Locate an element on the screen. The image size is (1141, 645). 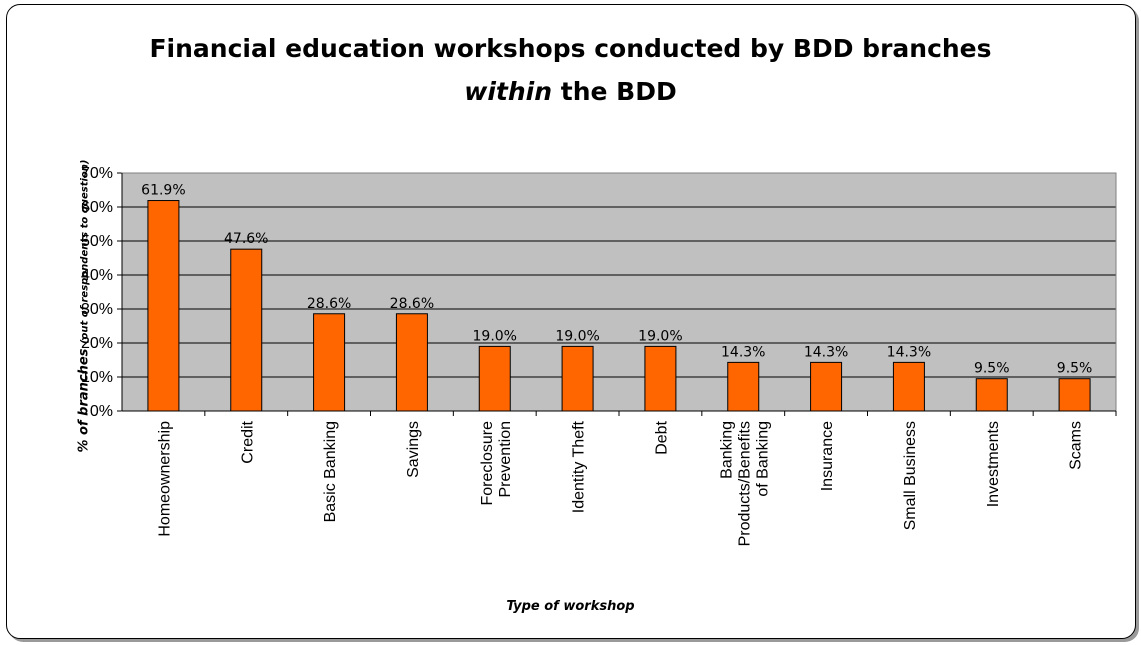
x-tick-label: Debt is located at coordinates (661, 437).